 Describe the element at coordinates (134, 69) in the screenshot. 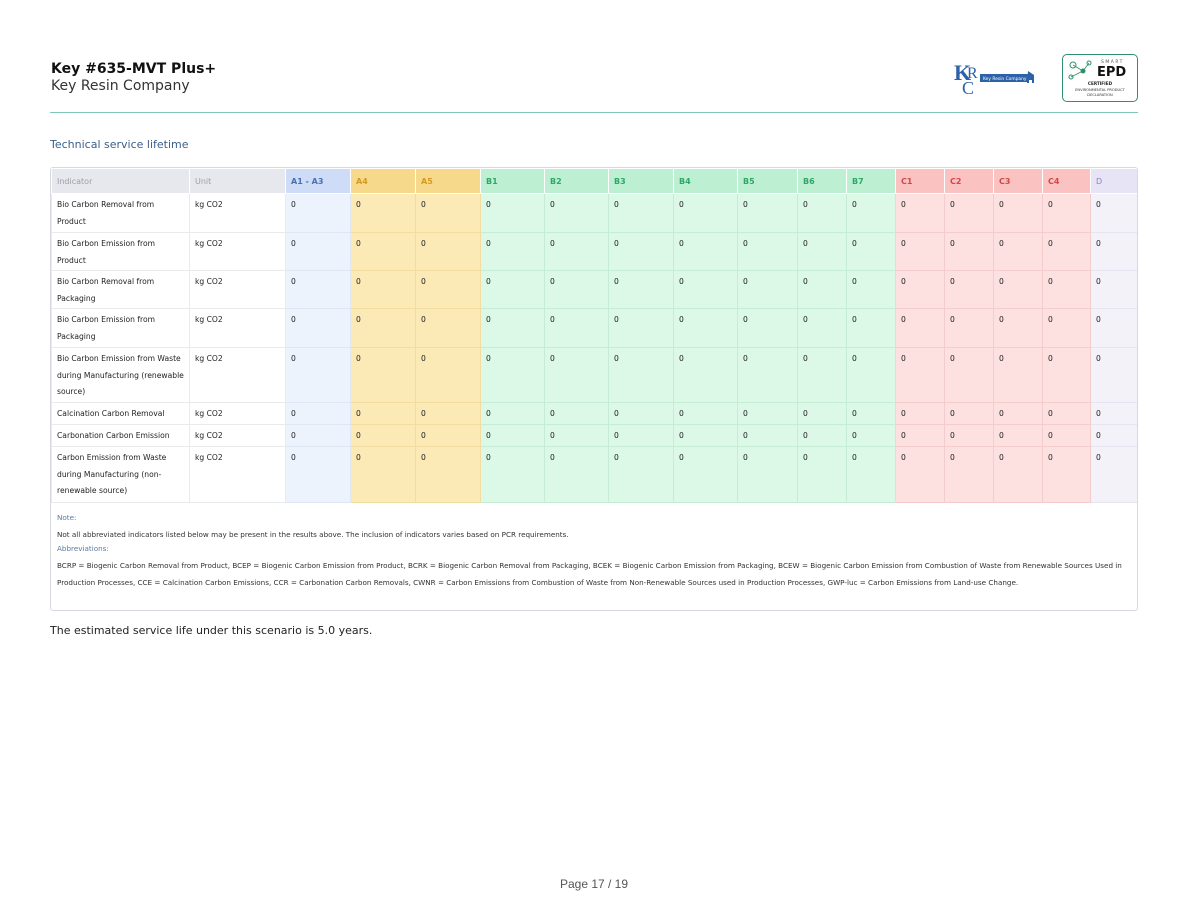

I see `product-title: Key #635-MVT Plus+` at that location.